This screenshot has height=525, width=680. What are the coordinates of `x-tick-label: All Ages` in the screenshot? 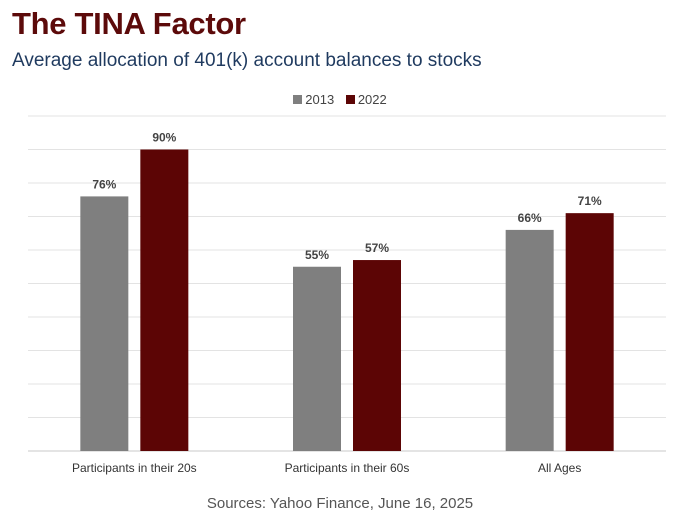 It's located at (559, 468).